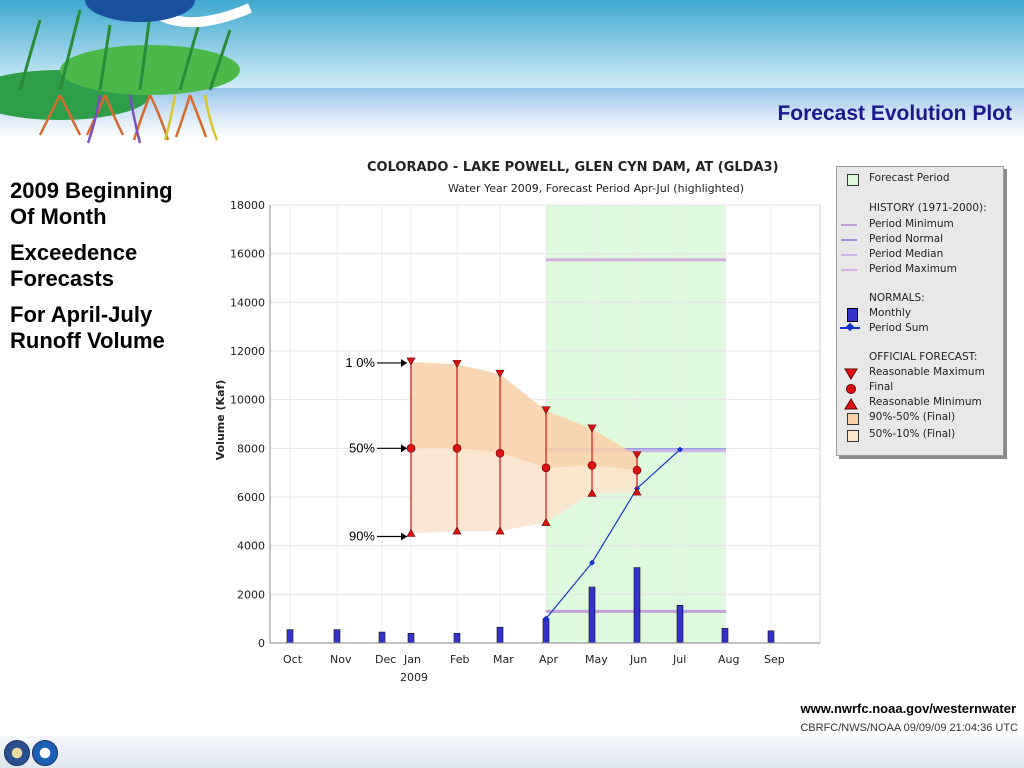  Describe the element at coordinates (925, 402) in the screenshot. I see `legend-reasonable-minimum: Reasonable Minimum` at that location.